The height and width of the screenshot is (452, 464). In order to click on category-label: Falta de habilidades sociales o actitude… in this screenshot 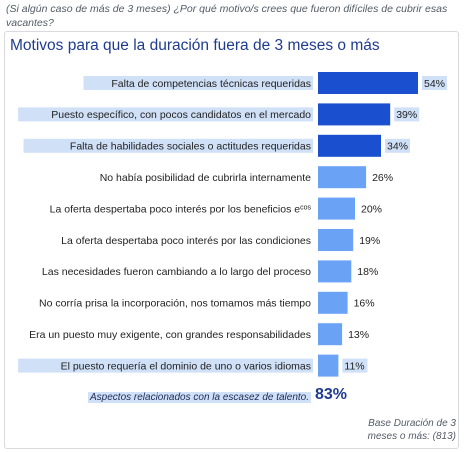, I will do `click(190, 147)`.